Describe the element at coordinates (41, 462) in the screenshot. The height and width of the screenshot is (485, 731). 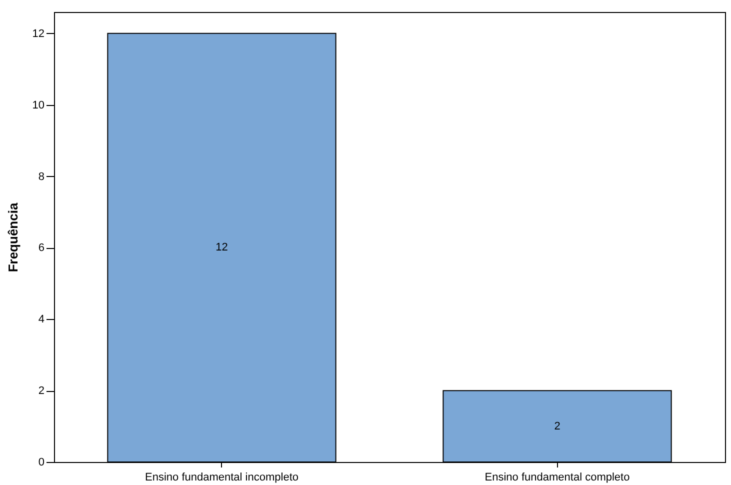
I see `y-tick-label: 0` at that location.